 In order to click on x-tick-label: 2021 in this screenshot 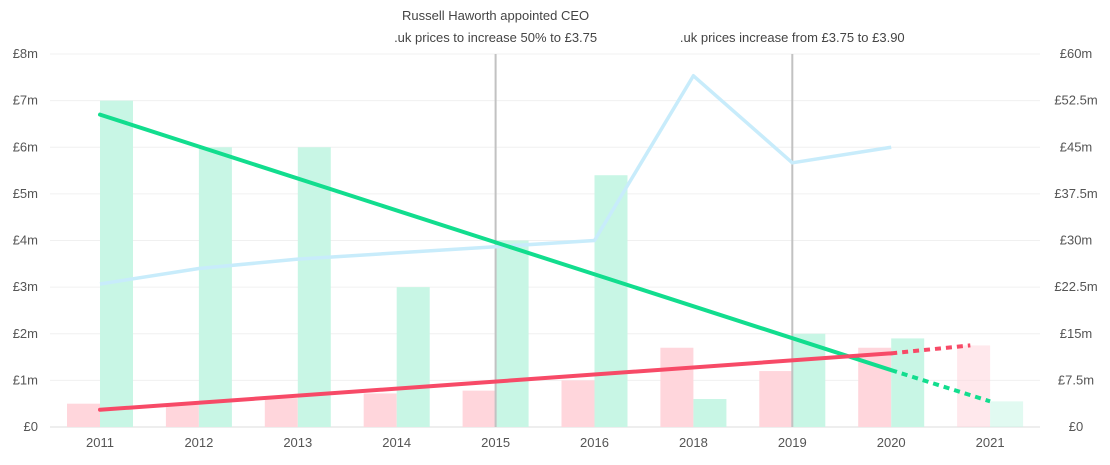, I will do `click(990, 442)`.